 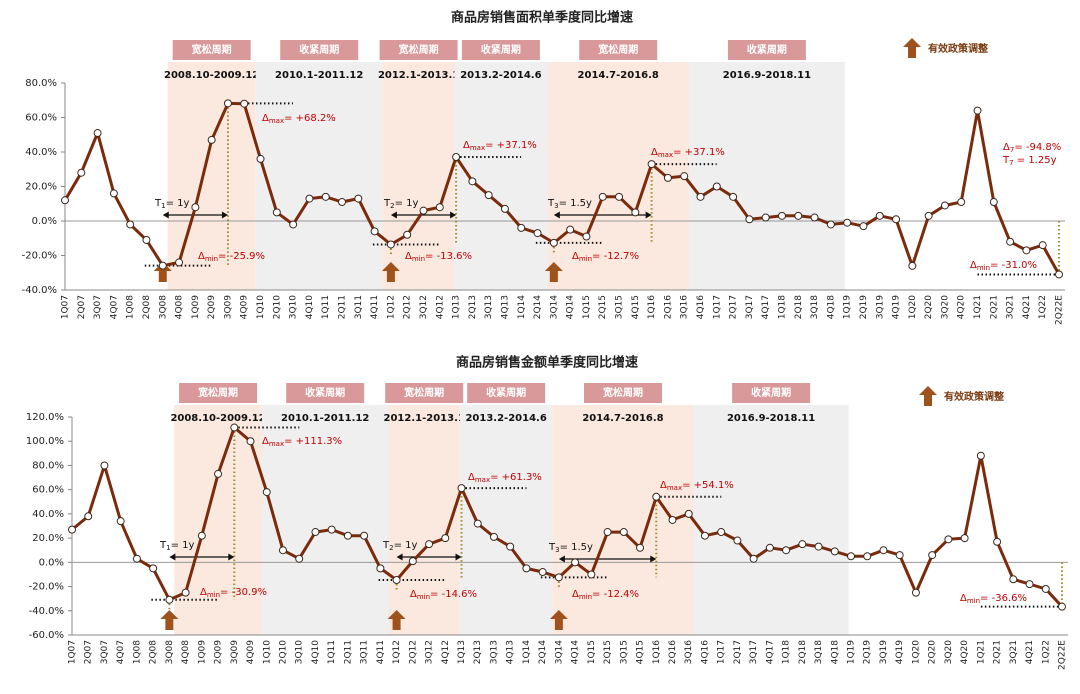 What do you see at coordinates (615, 256) in the screenshot?
I see `annotation-text: = -12.7%` at bounding box center [615, 256].